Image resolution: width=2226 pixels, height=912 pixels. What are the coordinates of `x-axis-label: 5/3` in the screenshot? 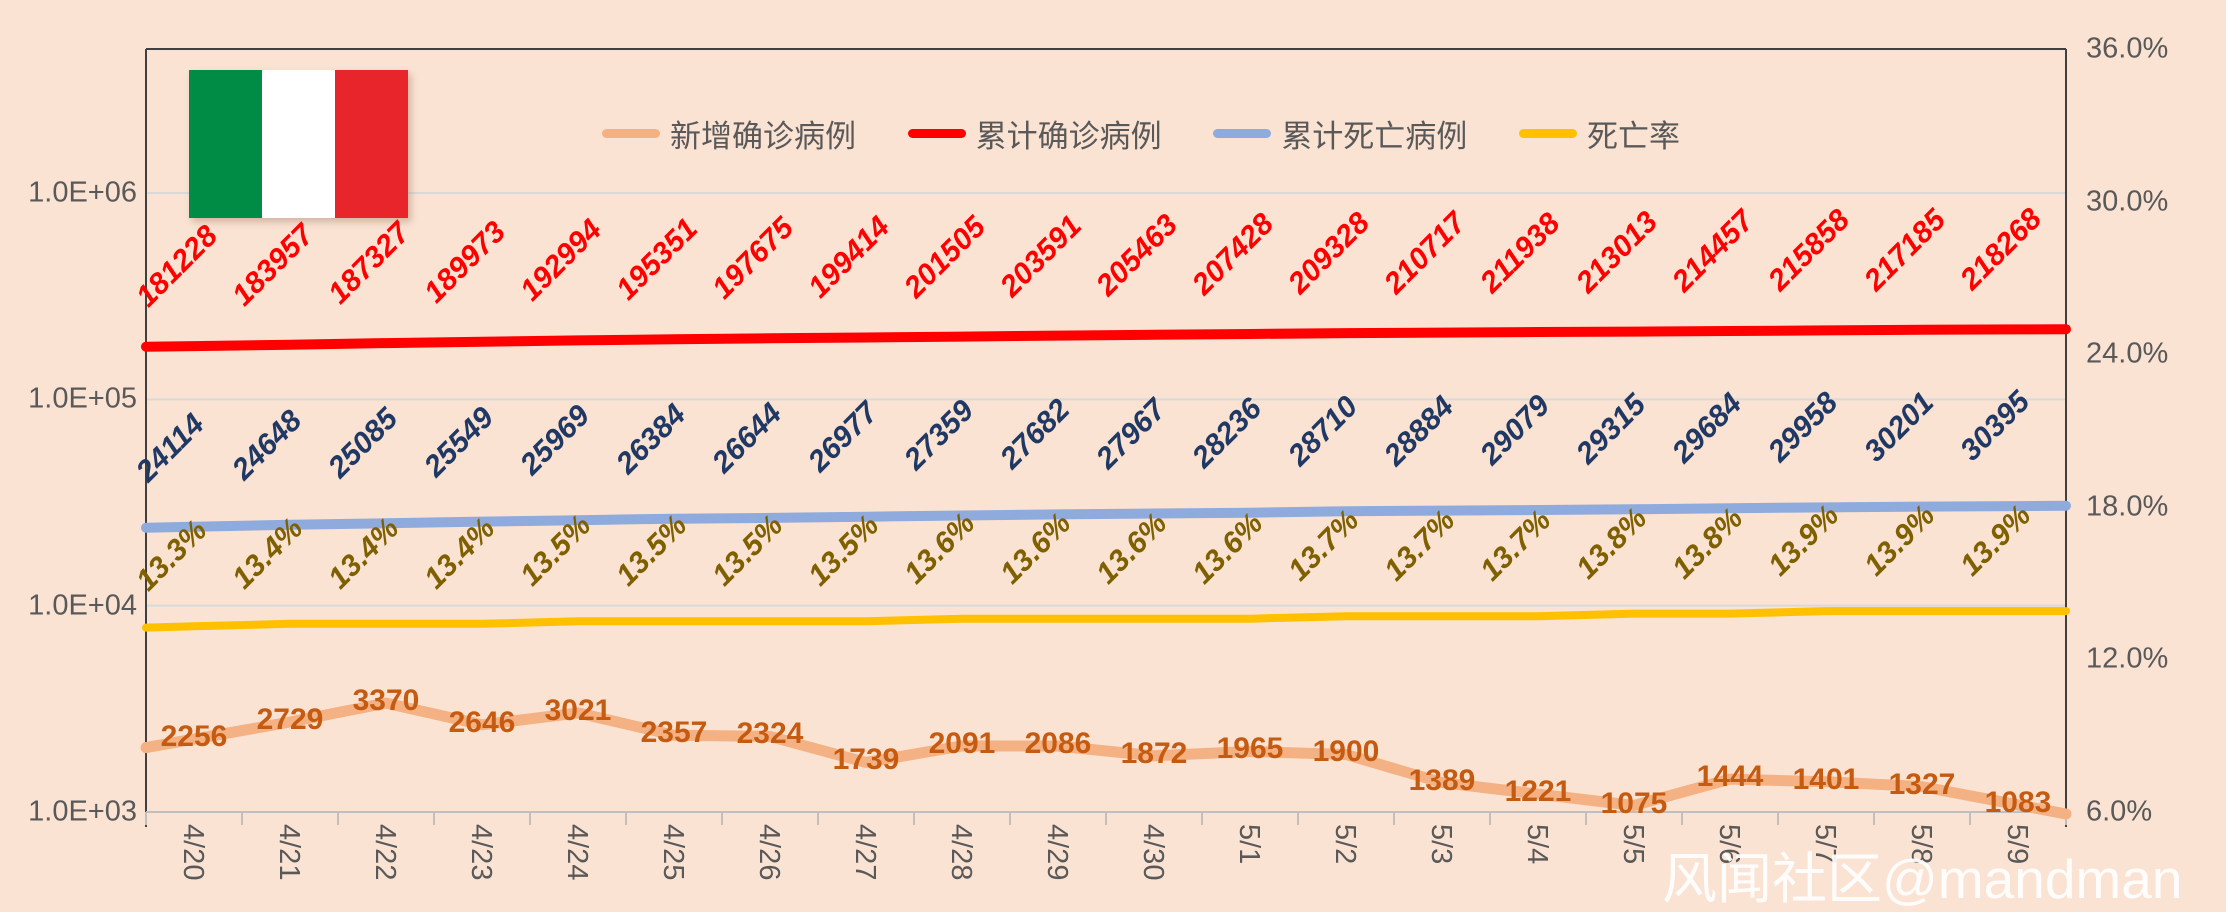 It's located at (1441, 844).